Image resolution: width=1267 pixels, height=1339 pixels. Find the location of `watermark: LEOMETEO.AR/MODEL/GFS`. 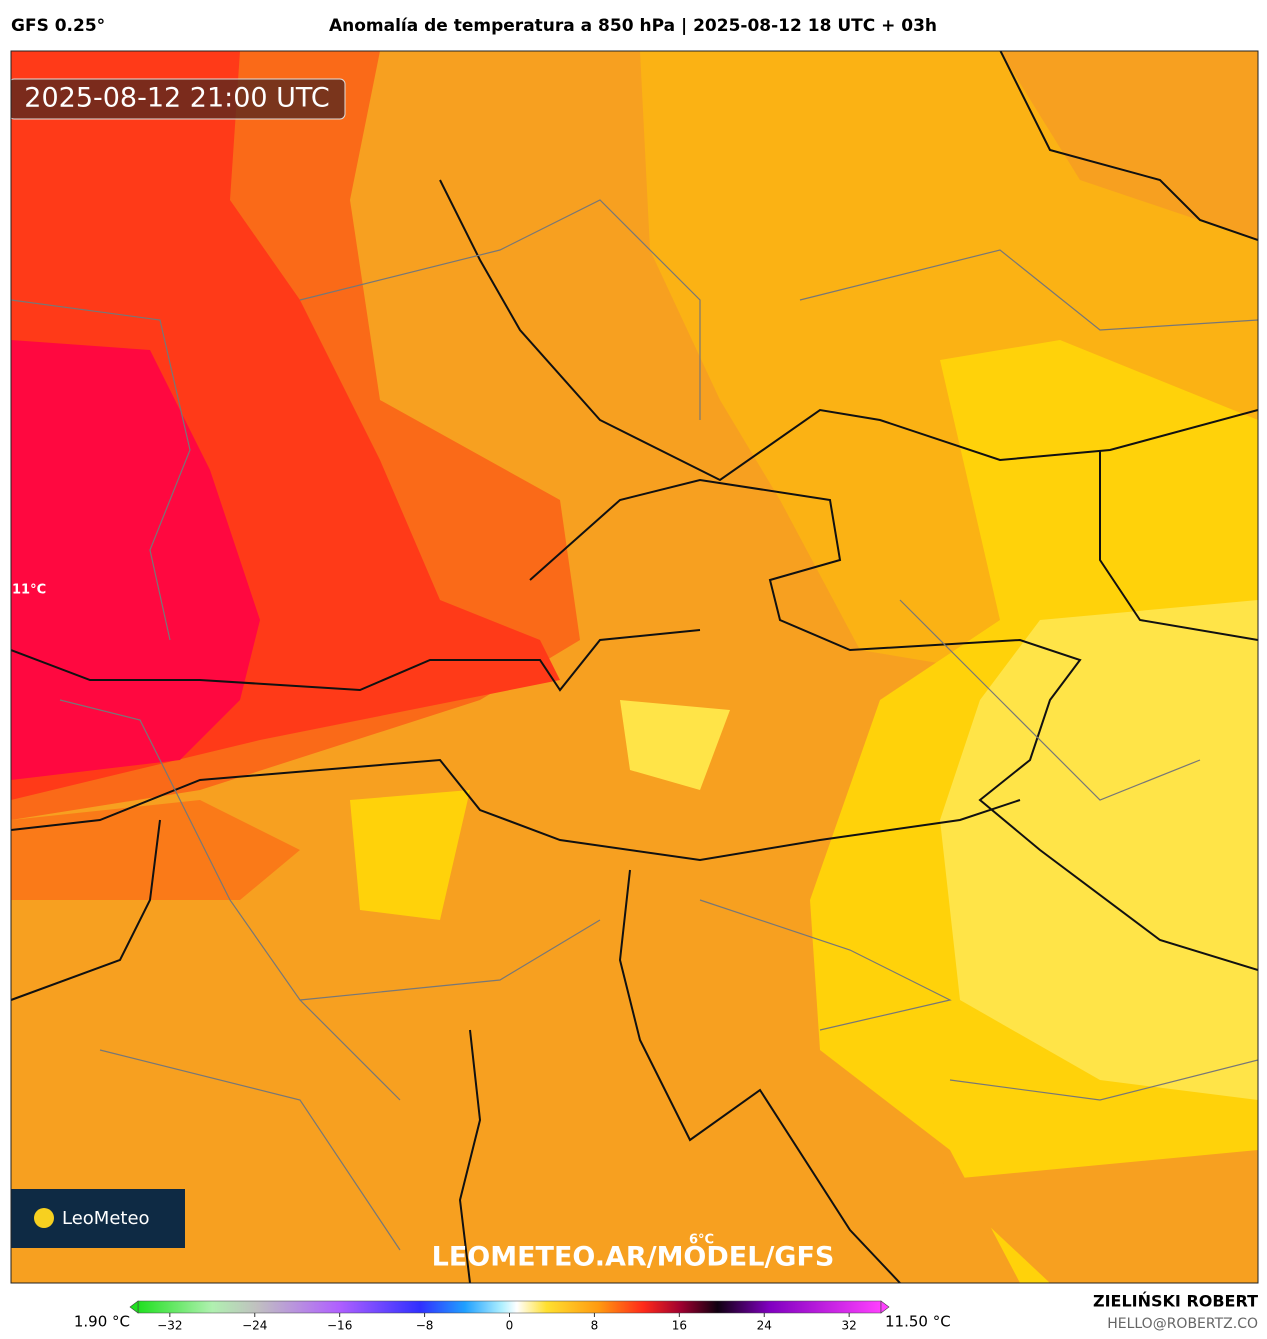

watermark: LEOMETEO.AR/MODEL/GFS is located at coordinates (633, 1257).